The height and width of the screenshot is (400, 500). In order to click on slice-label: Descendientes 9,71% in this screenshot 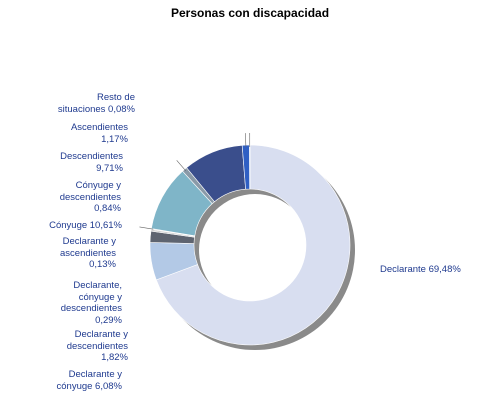, I will do `click(91, 162)`.